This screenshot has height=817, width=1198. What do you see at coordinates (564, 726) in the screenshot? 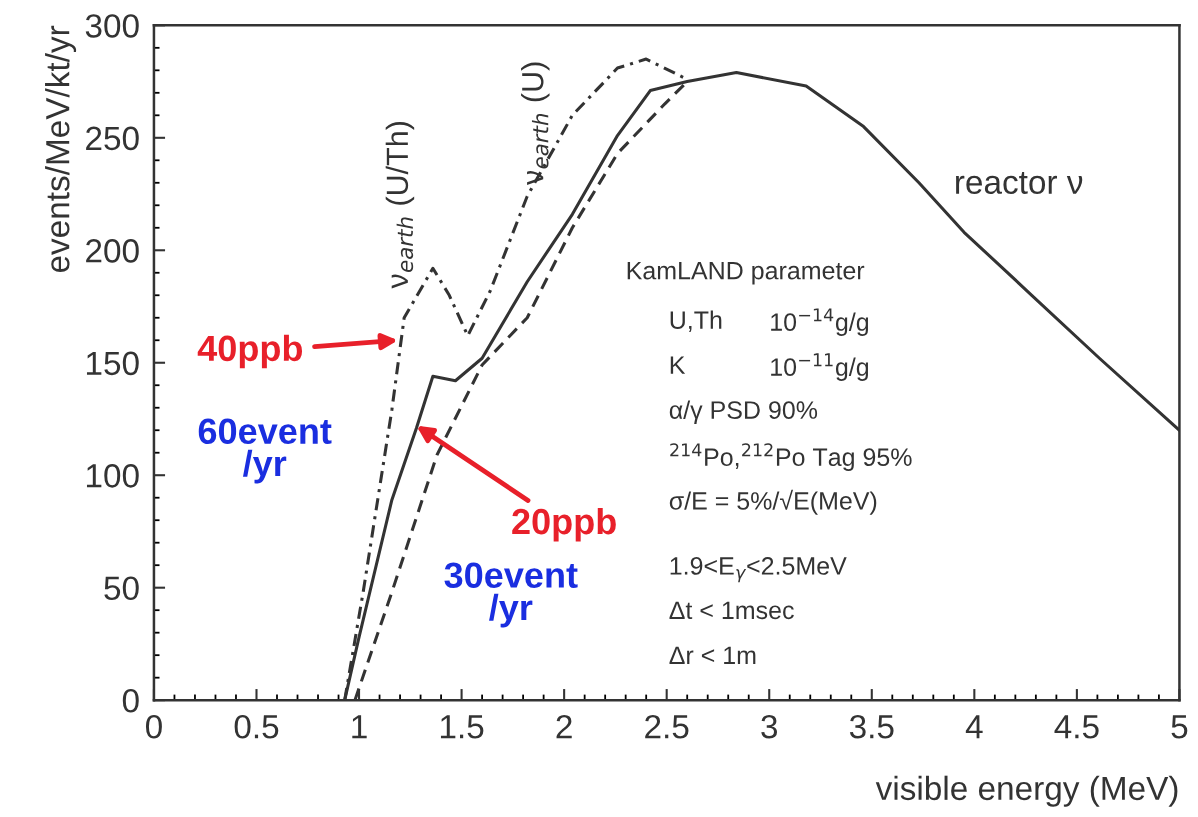
I see `x-tick-label: 2` at bounding box center [564, 726].